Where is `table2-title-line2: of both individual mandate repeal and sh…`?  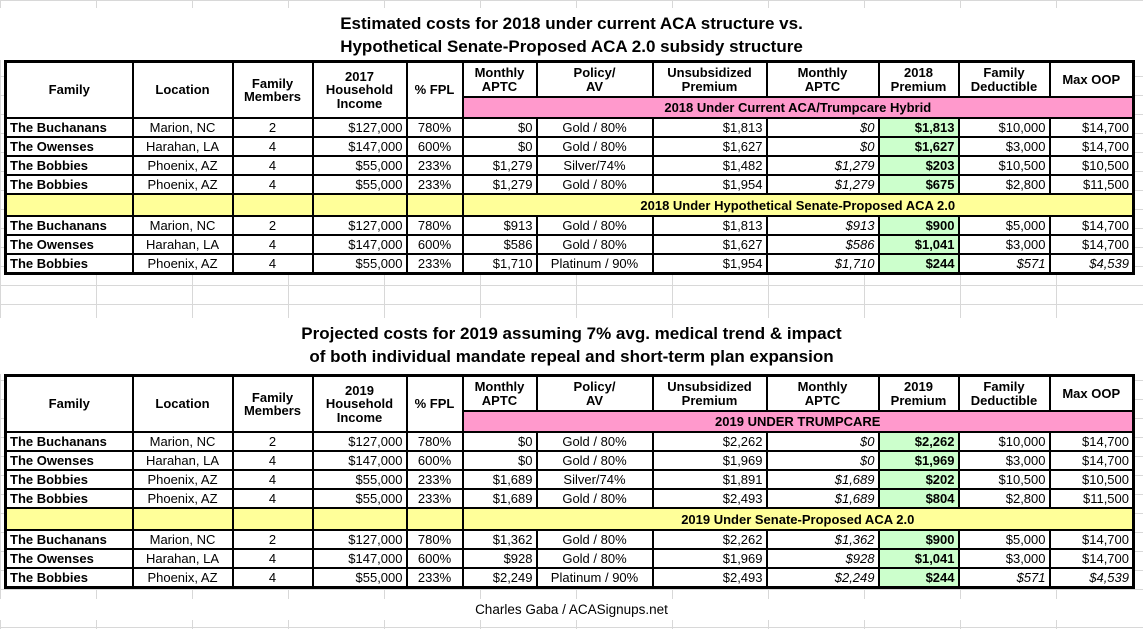
table2-title-line2: of both individual mandate repeal and sh… is located at coordinates (571, 356).